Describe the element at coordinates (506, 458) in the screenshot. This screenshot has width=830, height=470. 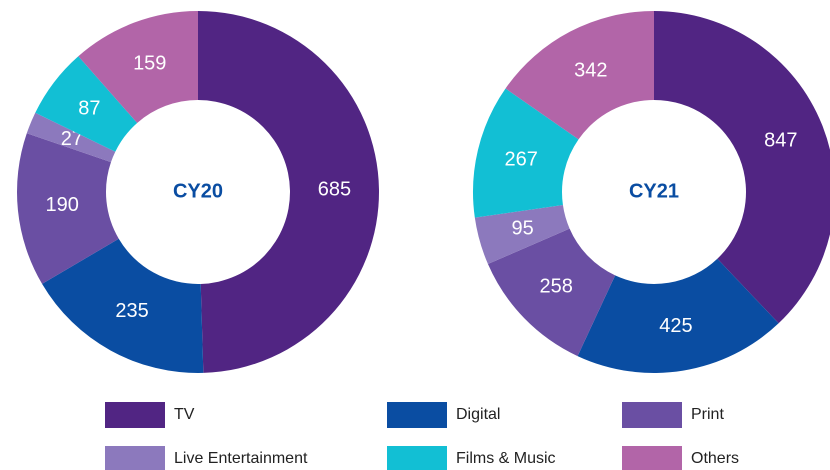
I see `legend-label: Films & Music` at that location.